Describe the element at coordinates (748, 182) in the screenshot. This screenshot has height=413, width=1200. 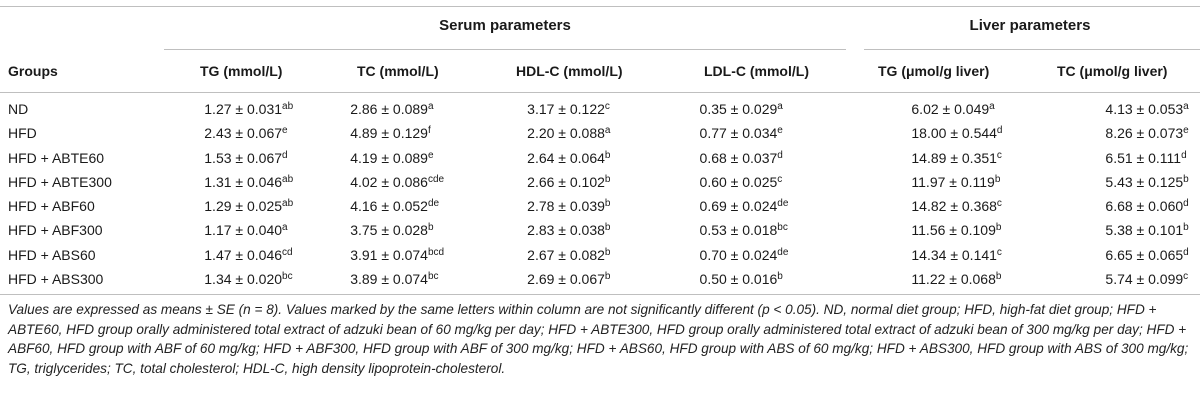
I see `value-cell: 0.60 ± 0.025c` at that location.